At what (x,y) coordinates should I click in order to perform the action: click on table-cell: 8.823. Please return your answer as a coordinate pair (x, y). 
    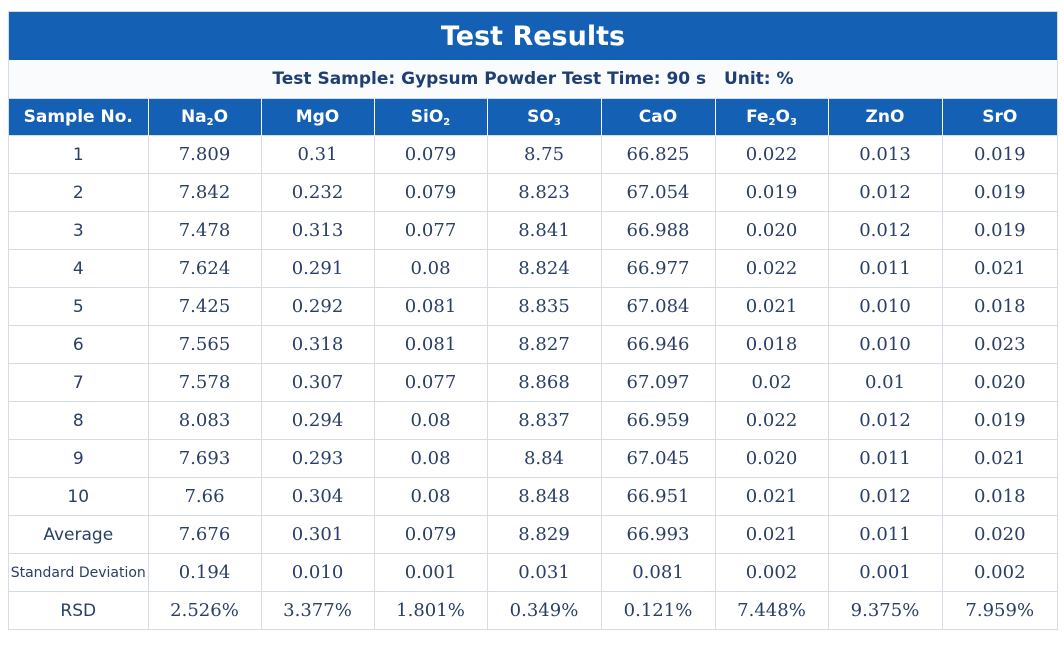
    Looking at the image, I should click on (544, 192).